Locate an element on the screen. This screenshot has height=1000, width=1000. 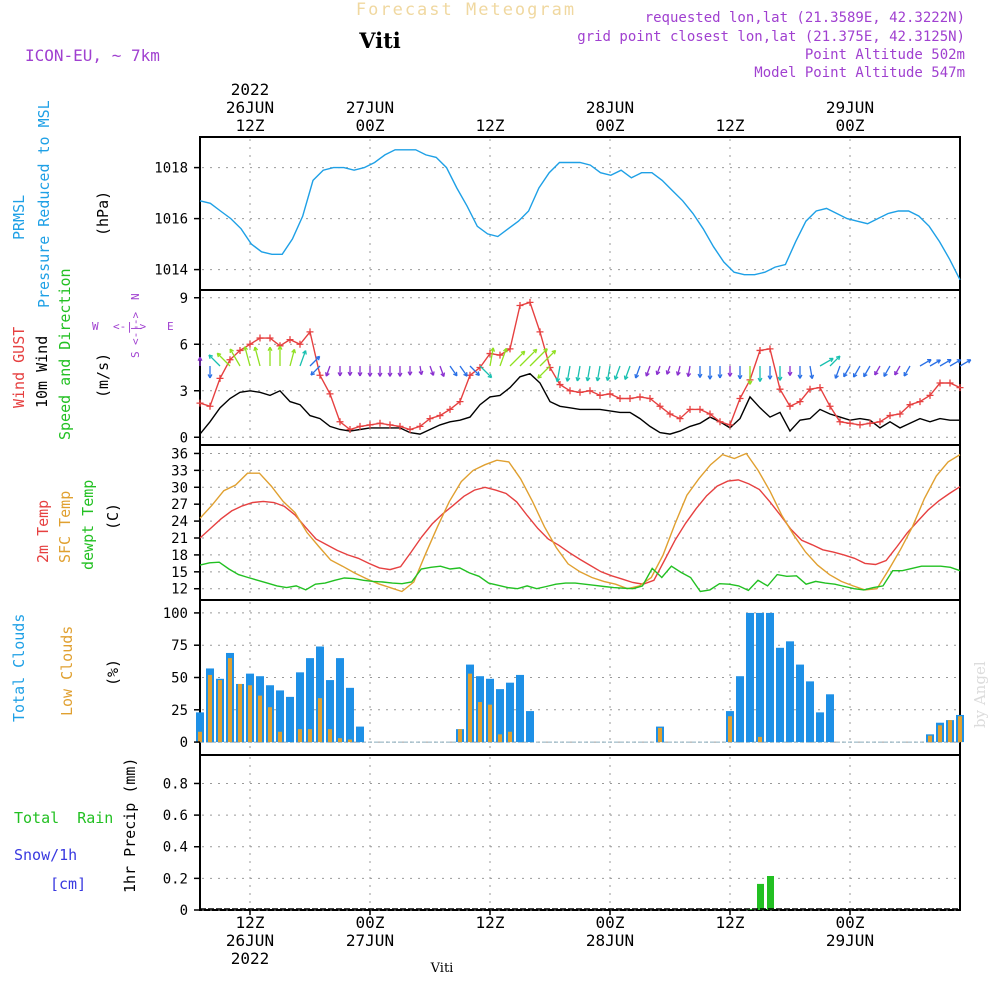
footer-location: Viti is located at coordinates (442, 968).